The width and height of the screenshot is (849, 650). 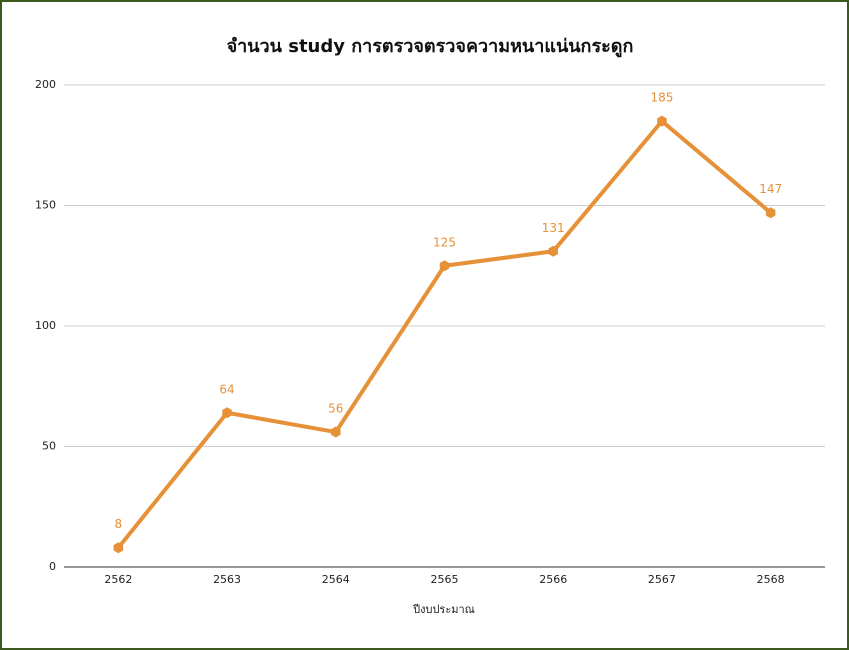 What do you see at coordinates (227, 579) in the screenshot?
I see `x-tick-label: 2563` at bounding box center [227, 579].